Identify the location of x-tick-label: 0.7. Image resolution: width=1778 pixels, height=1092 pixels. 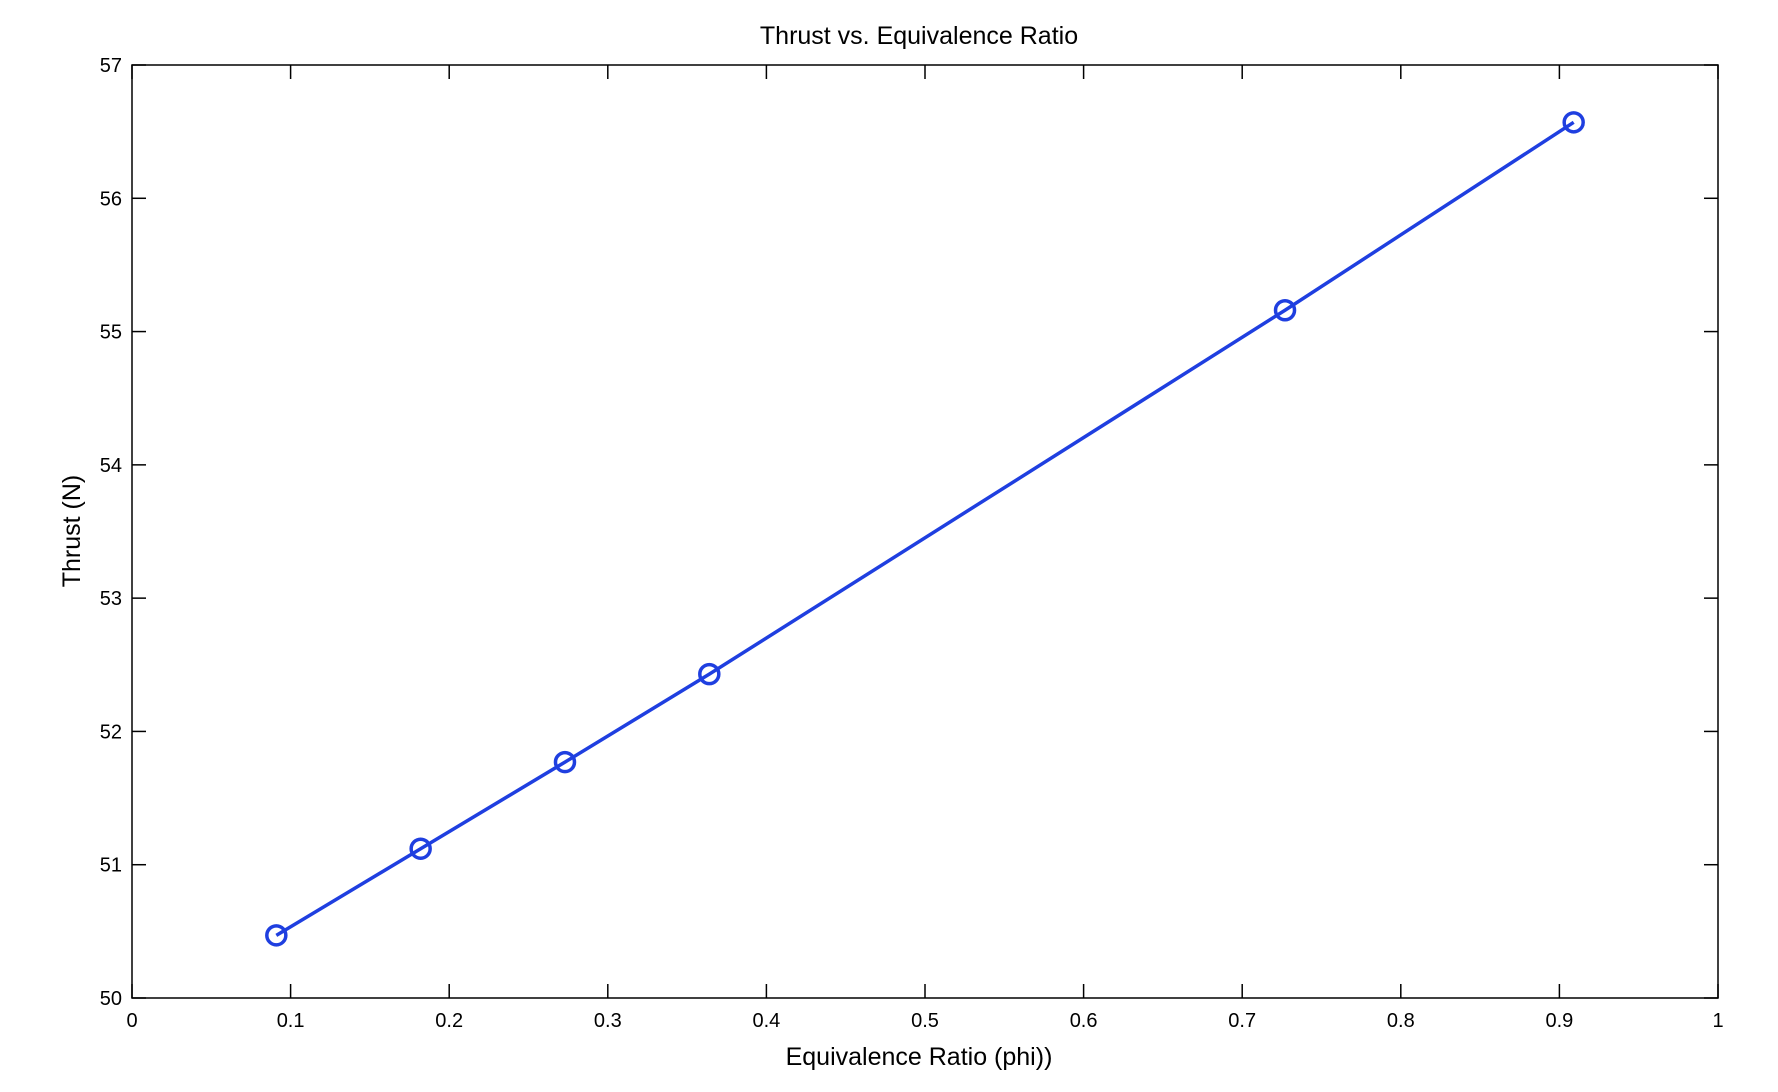
(1242, 1021).